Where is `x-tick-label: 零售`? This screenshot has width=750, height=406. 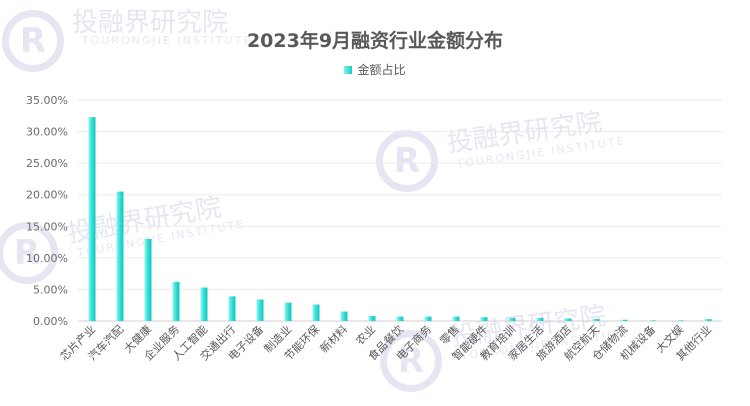 x-tick-label: 零售 is located at coordinates (449, 334).